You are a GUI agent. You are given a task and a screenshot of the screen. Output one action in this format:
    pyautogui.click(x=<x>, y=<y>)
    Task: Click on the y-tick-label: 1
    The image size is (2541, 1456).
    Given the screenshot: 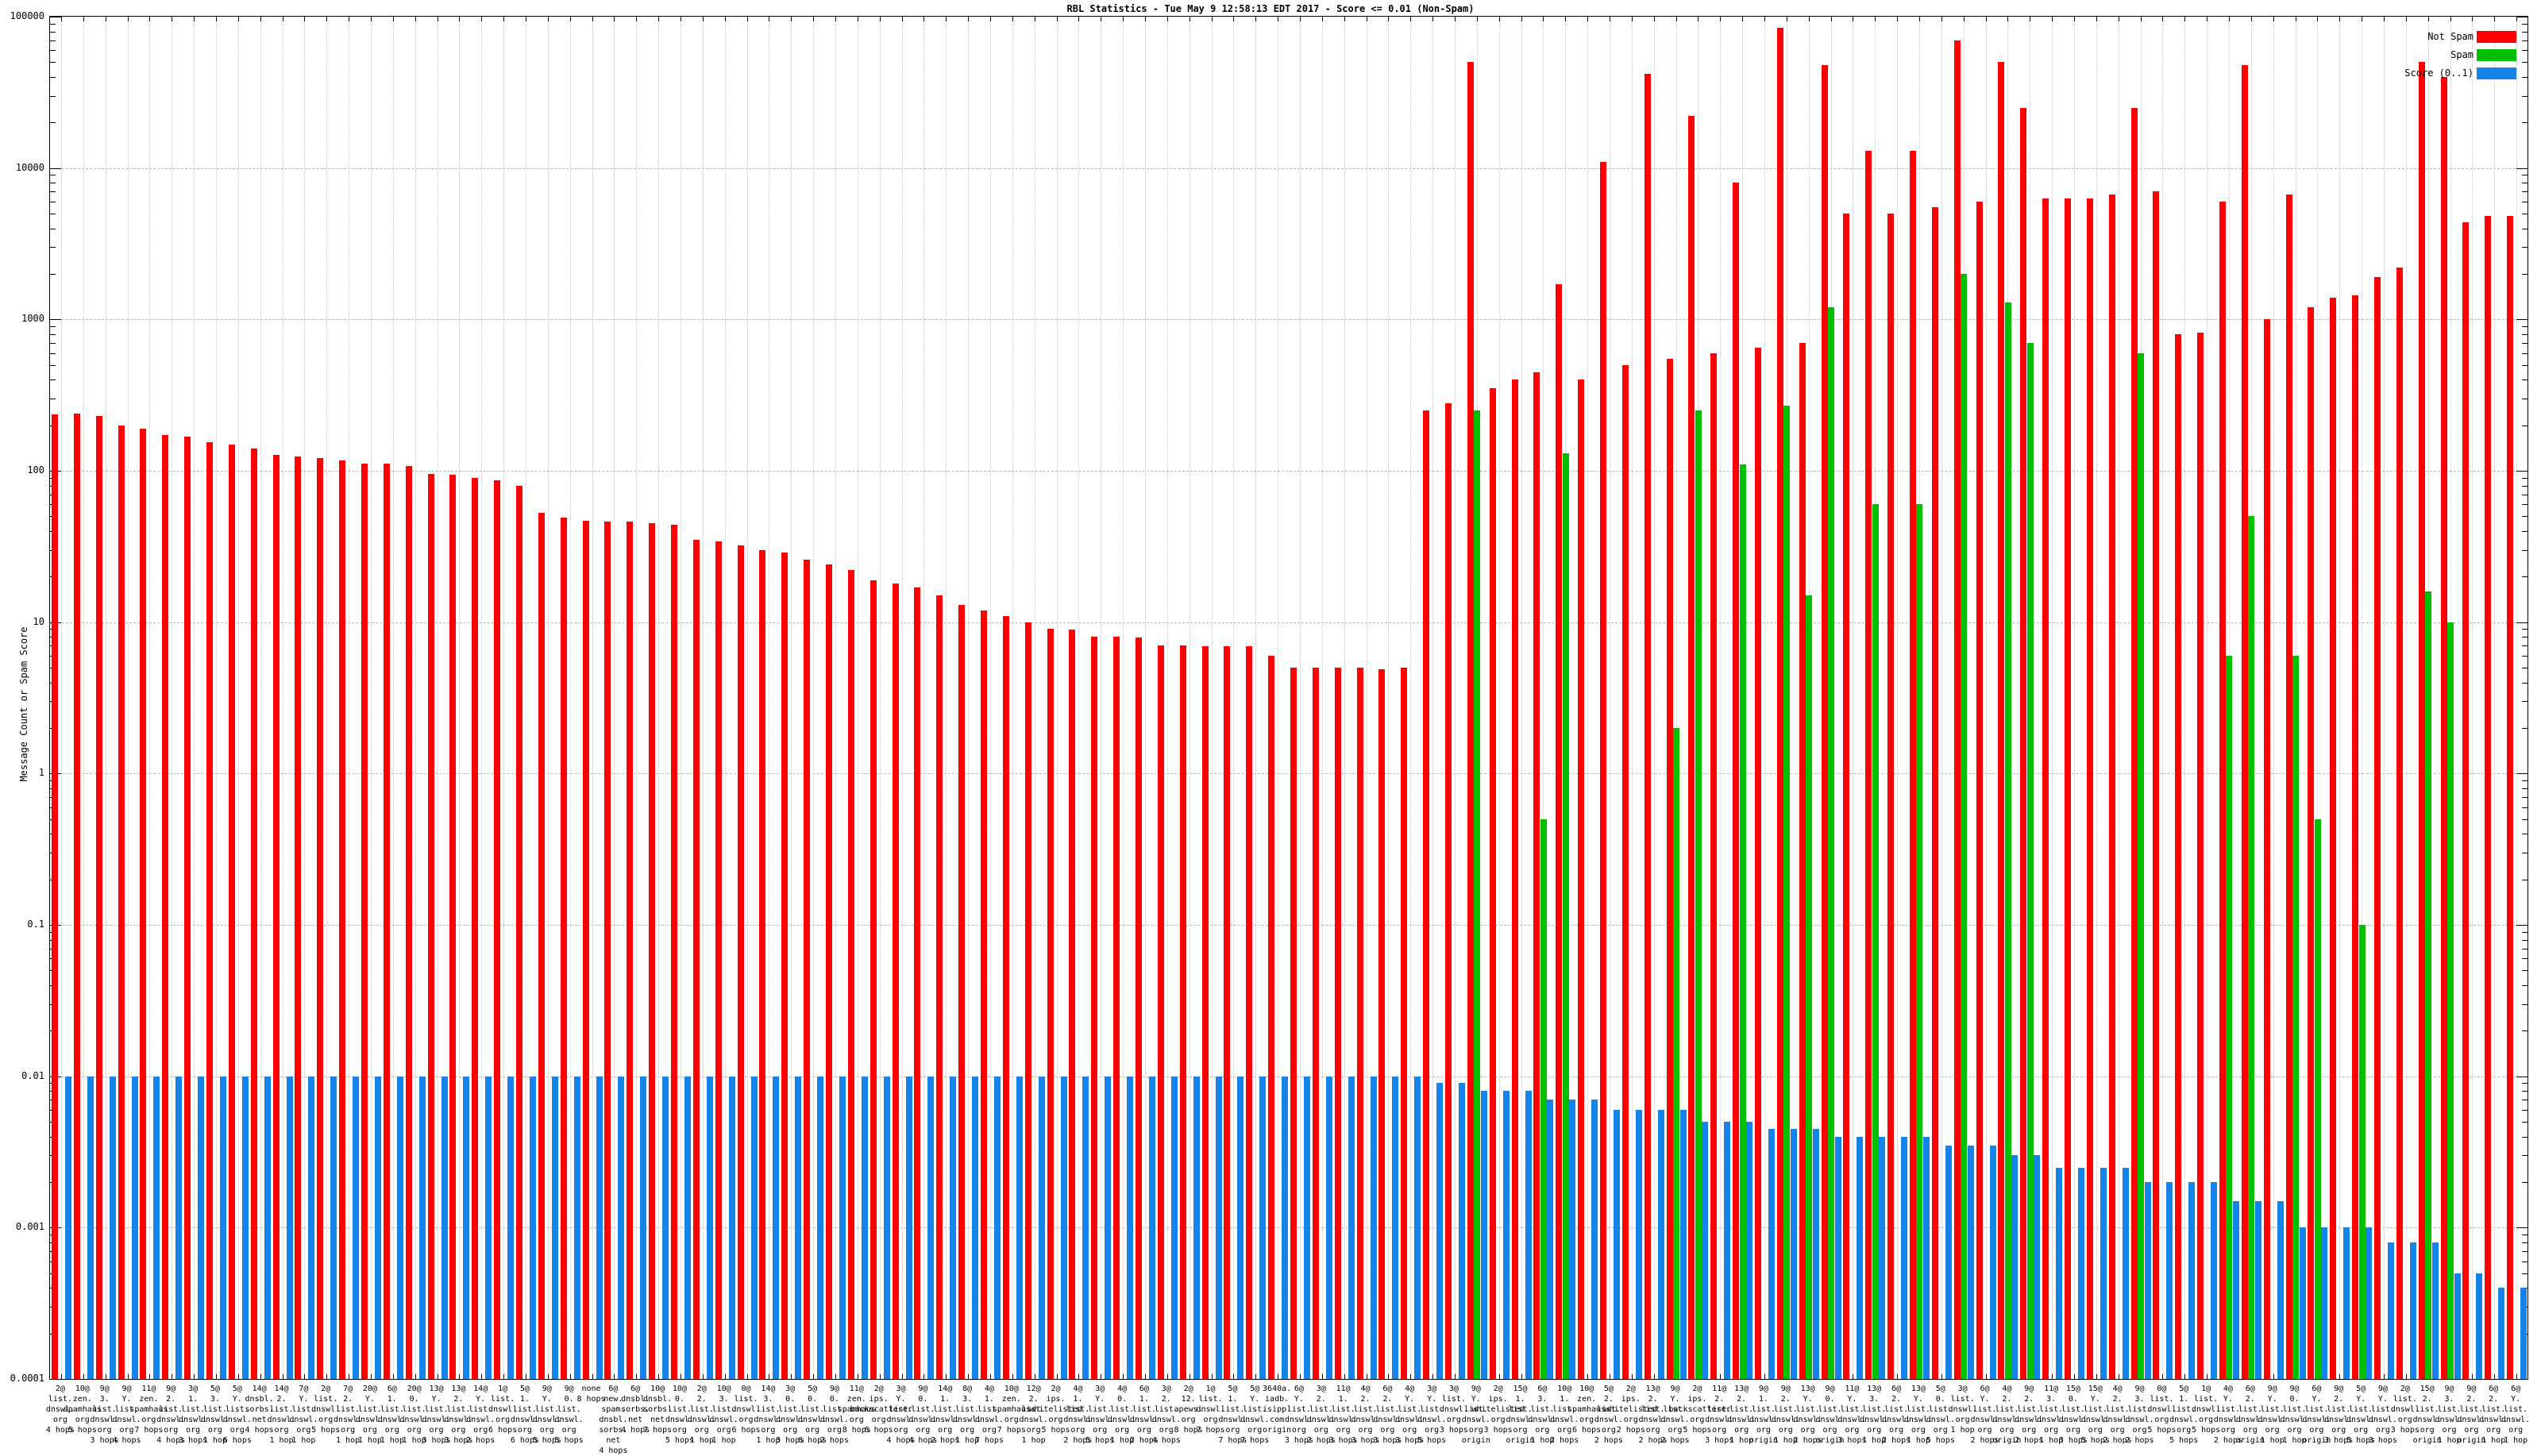 What is the action you would take?
    pyautogui.click(x=41, y=773)
    